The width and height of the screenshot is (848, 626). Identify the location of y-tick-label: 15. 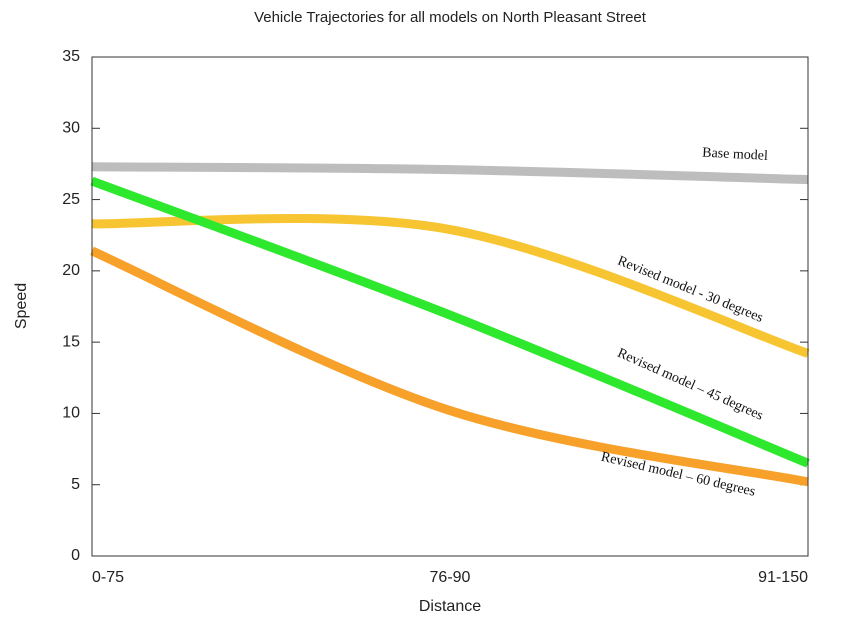
(71, 341).